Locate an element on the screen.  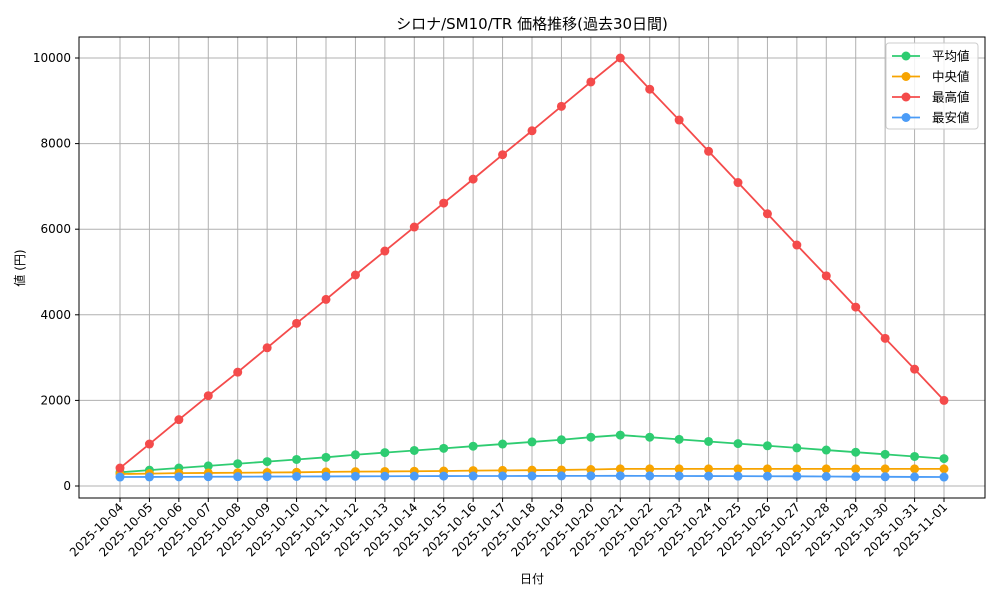
legend-marker-icon is located at coordinates (906, 76).